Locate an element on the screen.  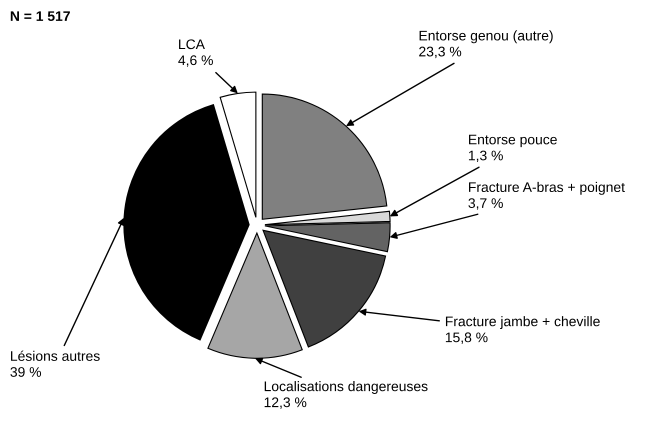
slice-label: Fracture jambe + cheville is located at coordinates (523, 323).